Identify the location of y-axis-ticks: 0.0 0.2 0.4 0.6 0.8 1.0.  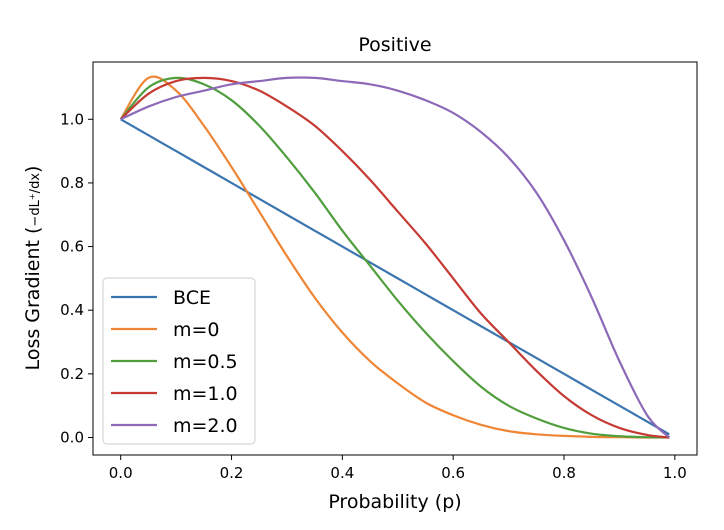
(76, 278).